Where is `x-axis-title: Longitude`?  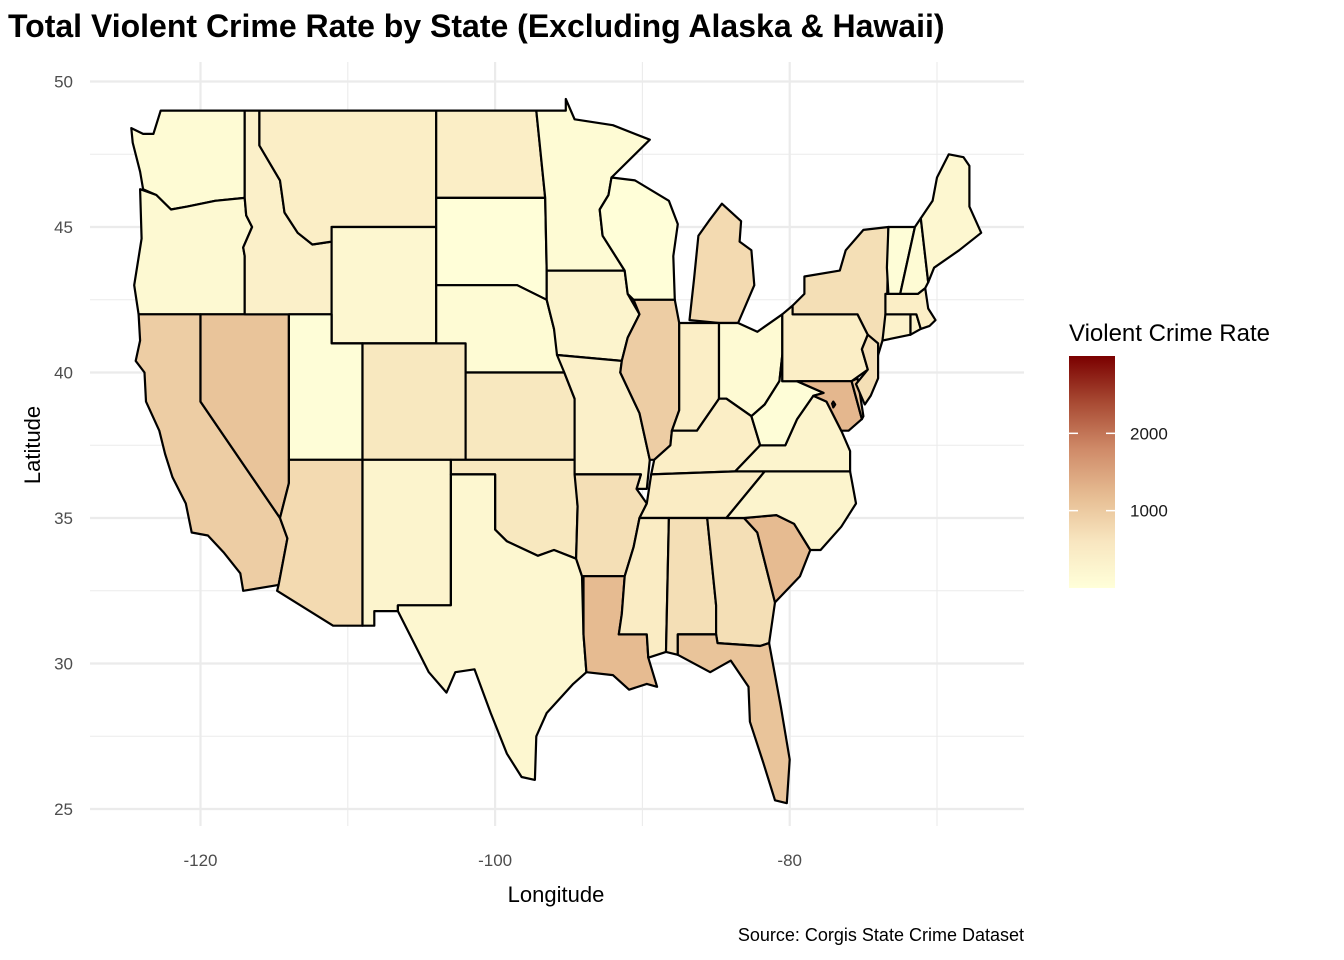 x-axis-title: Longitude is located at coordinates (556, 894).